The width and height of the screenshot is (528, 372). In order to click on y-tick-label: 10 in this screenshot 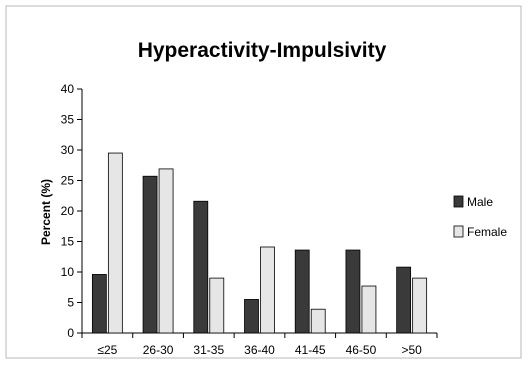, I will do `click(68, 272)`.